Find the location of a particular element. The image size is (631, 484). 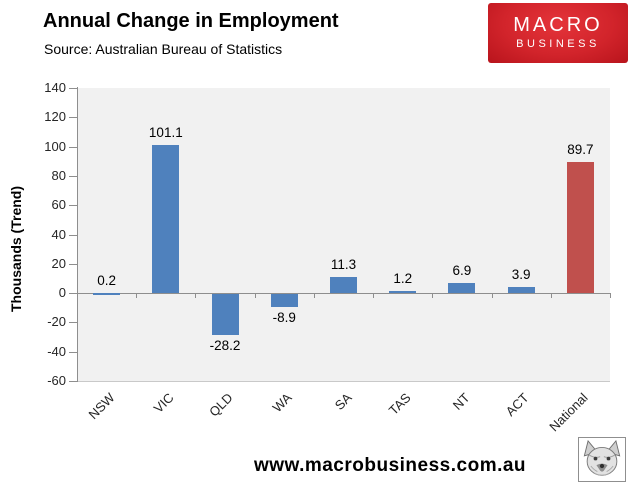

bar-value-label: -8.9 is located at coordinates (284, 318).